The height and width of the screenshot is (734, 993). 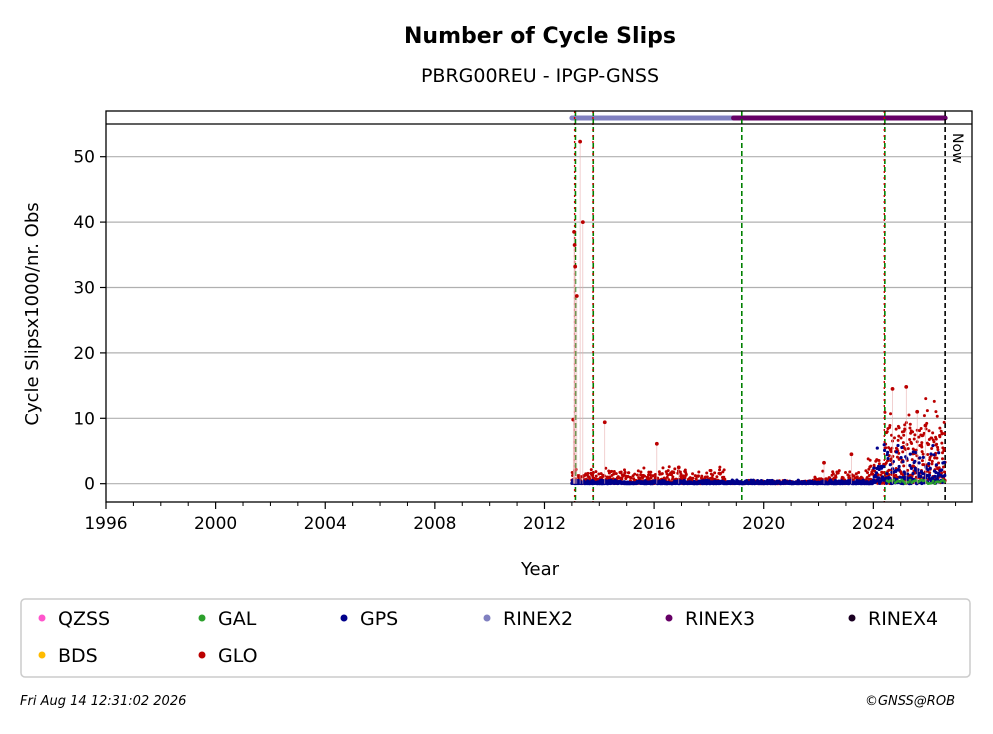 I want to click on gal-point, so click(x=903, y=481).